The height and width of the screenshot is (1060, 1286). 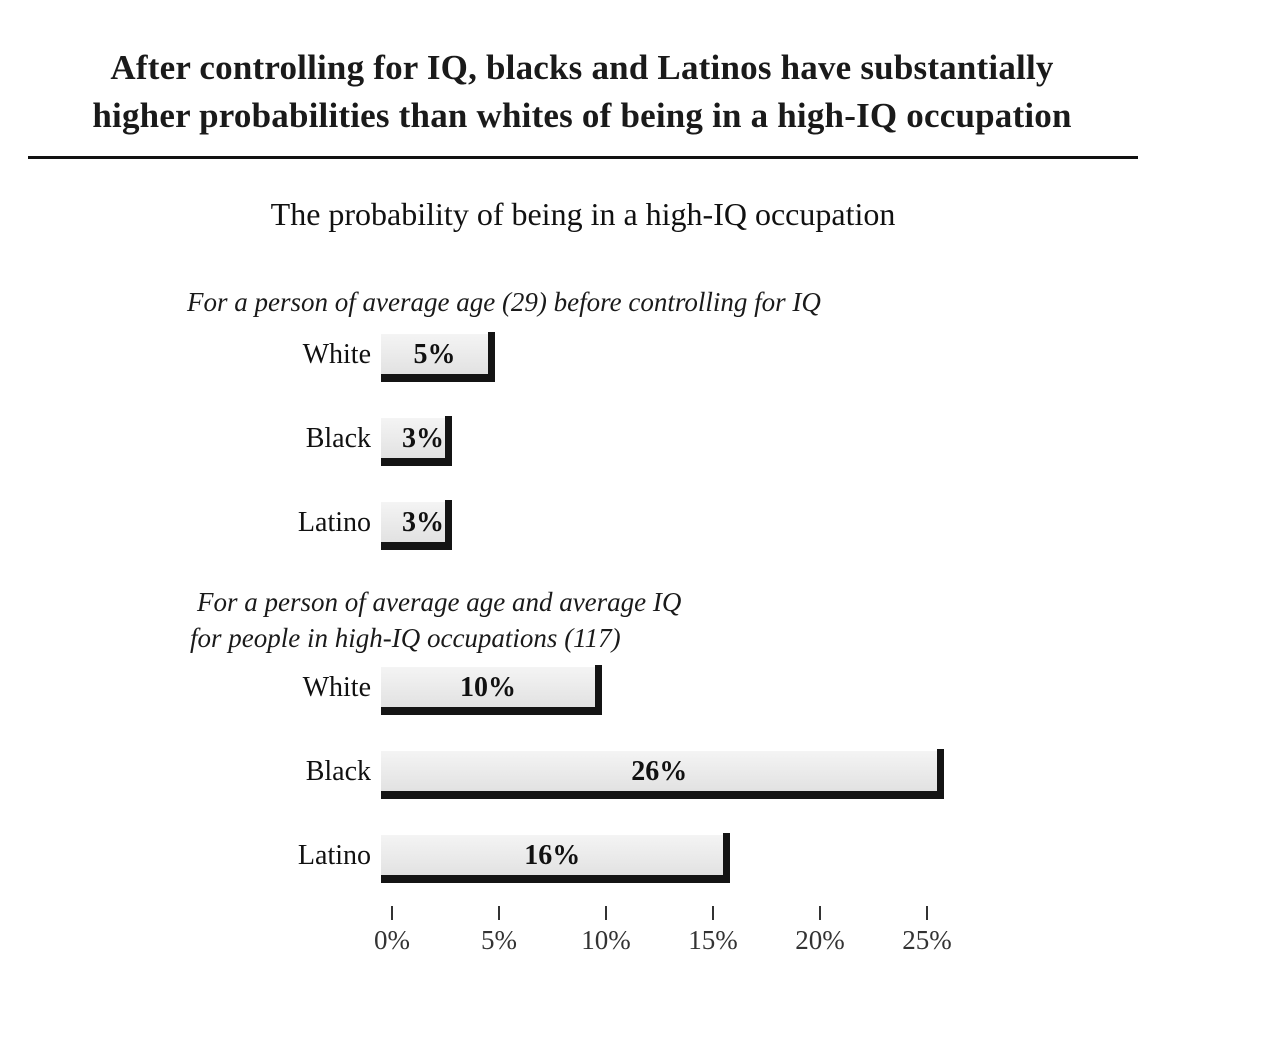 I want to click on value-label-latino-group-2: 16%, so click(x=552, y=855).